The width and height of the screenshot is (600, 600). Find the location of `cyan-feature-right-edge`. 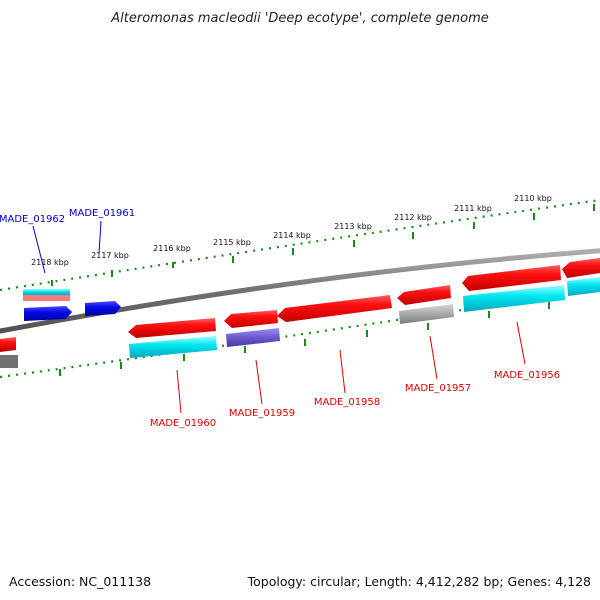

cyan-feature-right-edge is located at coordinates (583, 286).